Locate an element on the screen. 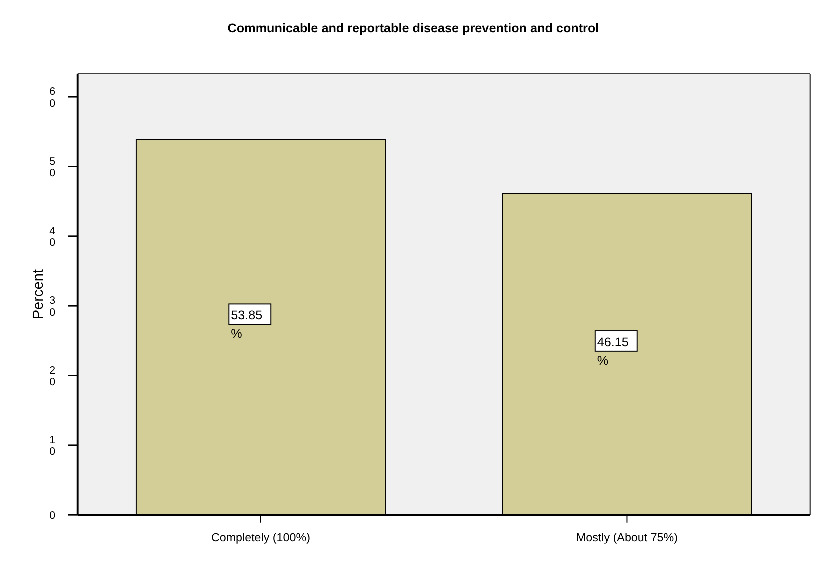  x-tick-label: Mostly (About 75%) is located at coordinates (627, 537).